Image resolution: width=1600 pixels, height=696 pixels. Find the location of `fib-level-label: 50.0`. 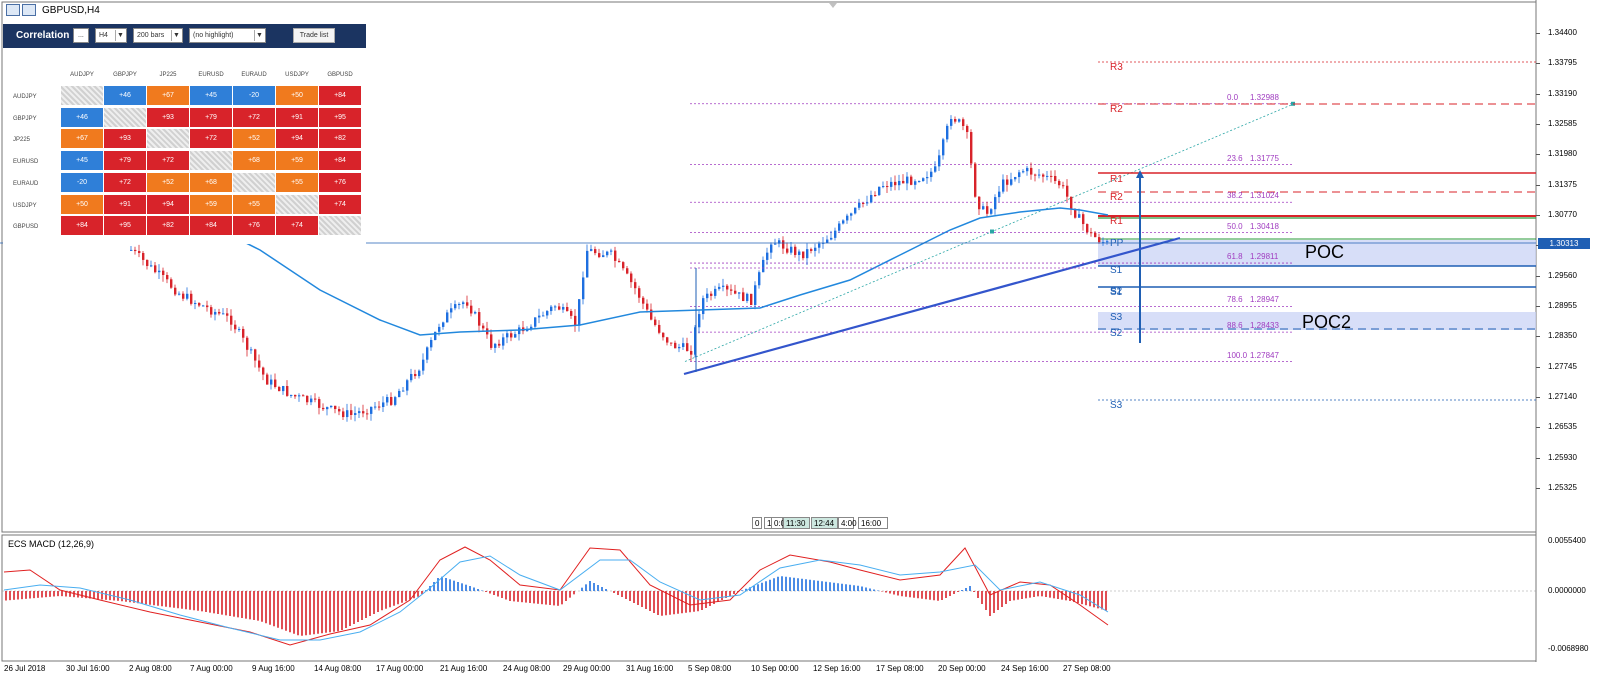

fib-level-label: 50.0 is located at coordinates (1235, 226).